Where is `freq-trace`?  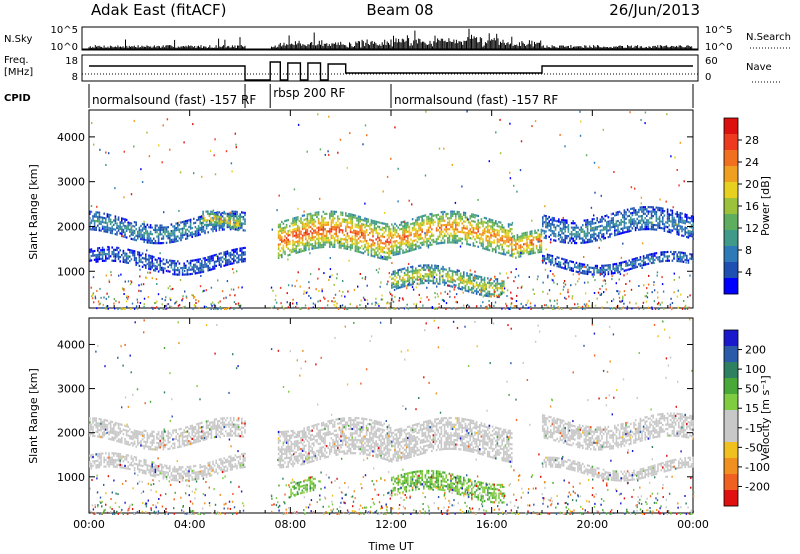
freq-trace is located at coordinates (390, 71).